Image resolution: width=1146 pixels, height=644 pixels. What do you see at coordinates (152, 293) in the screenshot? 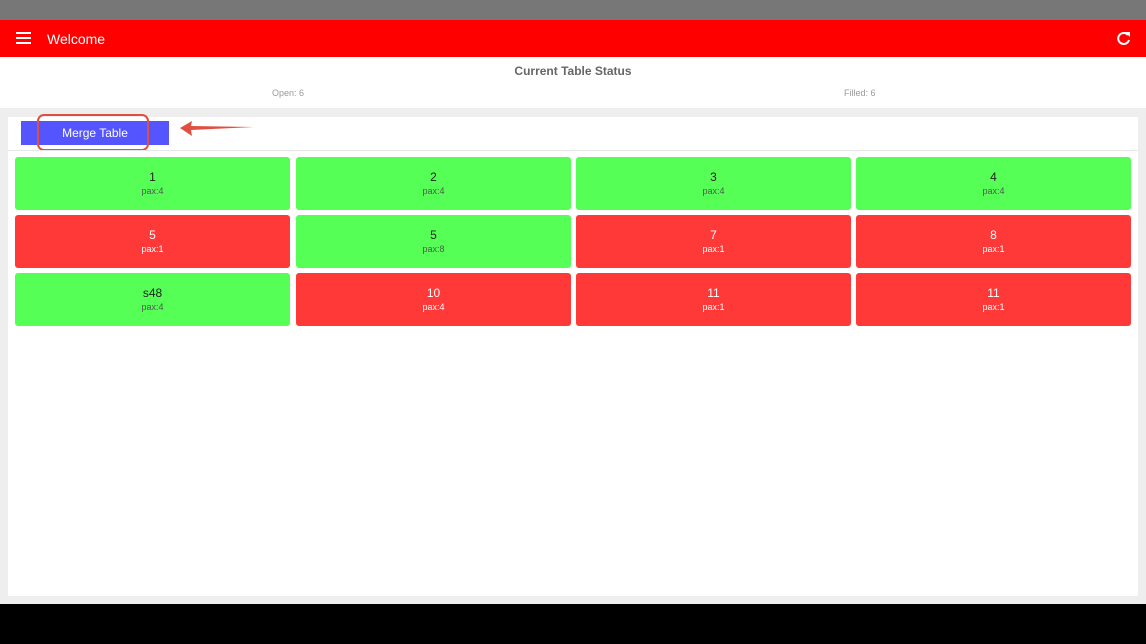
I see `table-name: s48` at bounding box center [152, 293].